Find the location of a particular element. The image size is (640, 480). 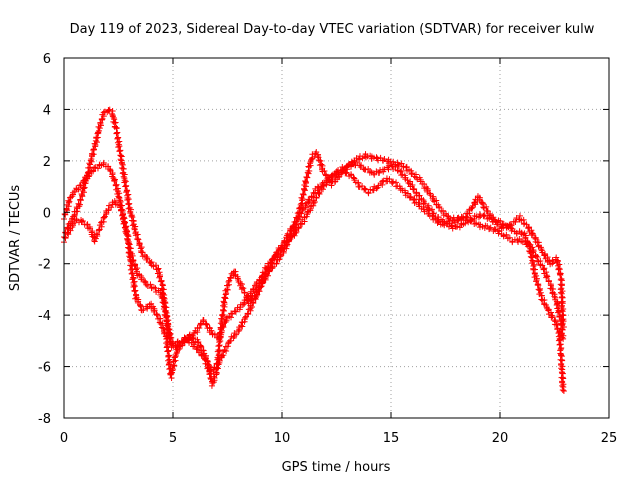

y-tick-label: -2 is located at coordinates (44, 265).